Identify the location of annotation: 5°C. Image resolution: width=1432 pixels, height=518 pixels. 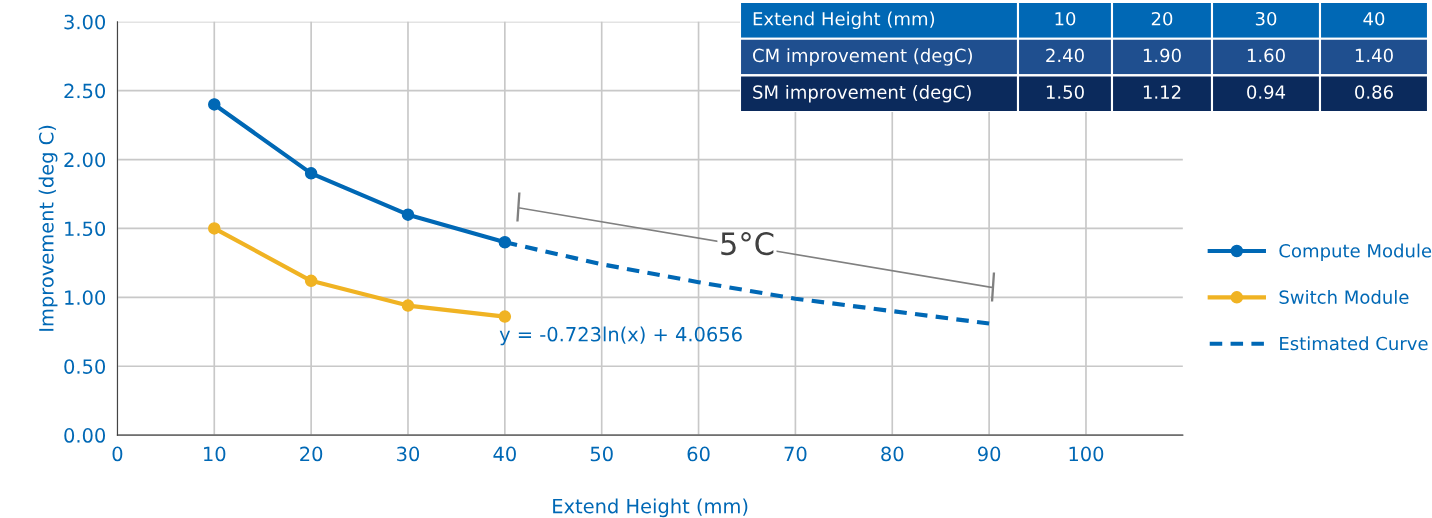
(747, 244).